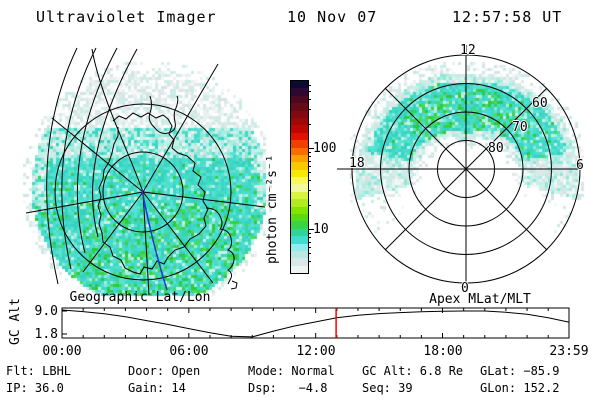  I want to click on left-plot-caption: Geographic Lat/Lon, so click(140, 297).